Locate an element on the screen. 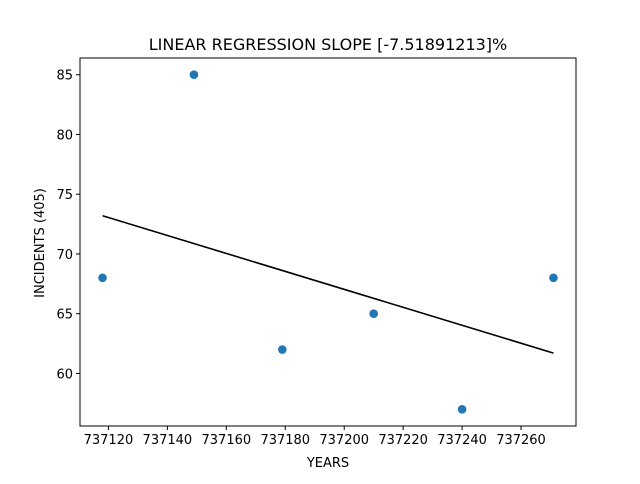 This screenshot has height=484, width=640. y-tick-label: 70 is located at coordinates (64, 255).